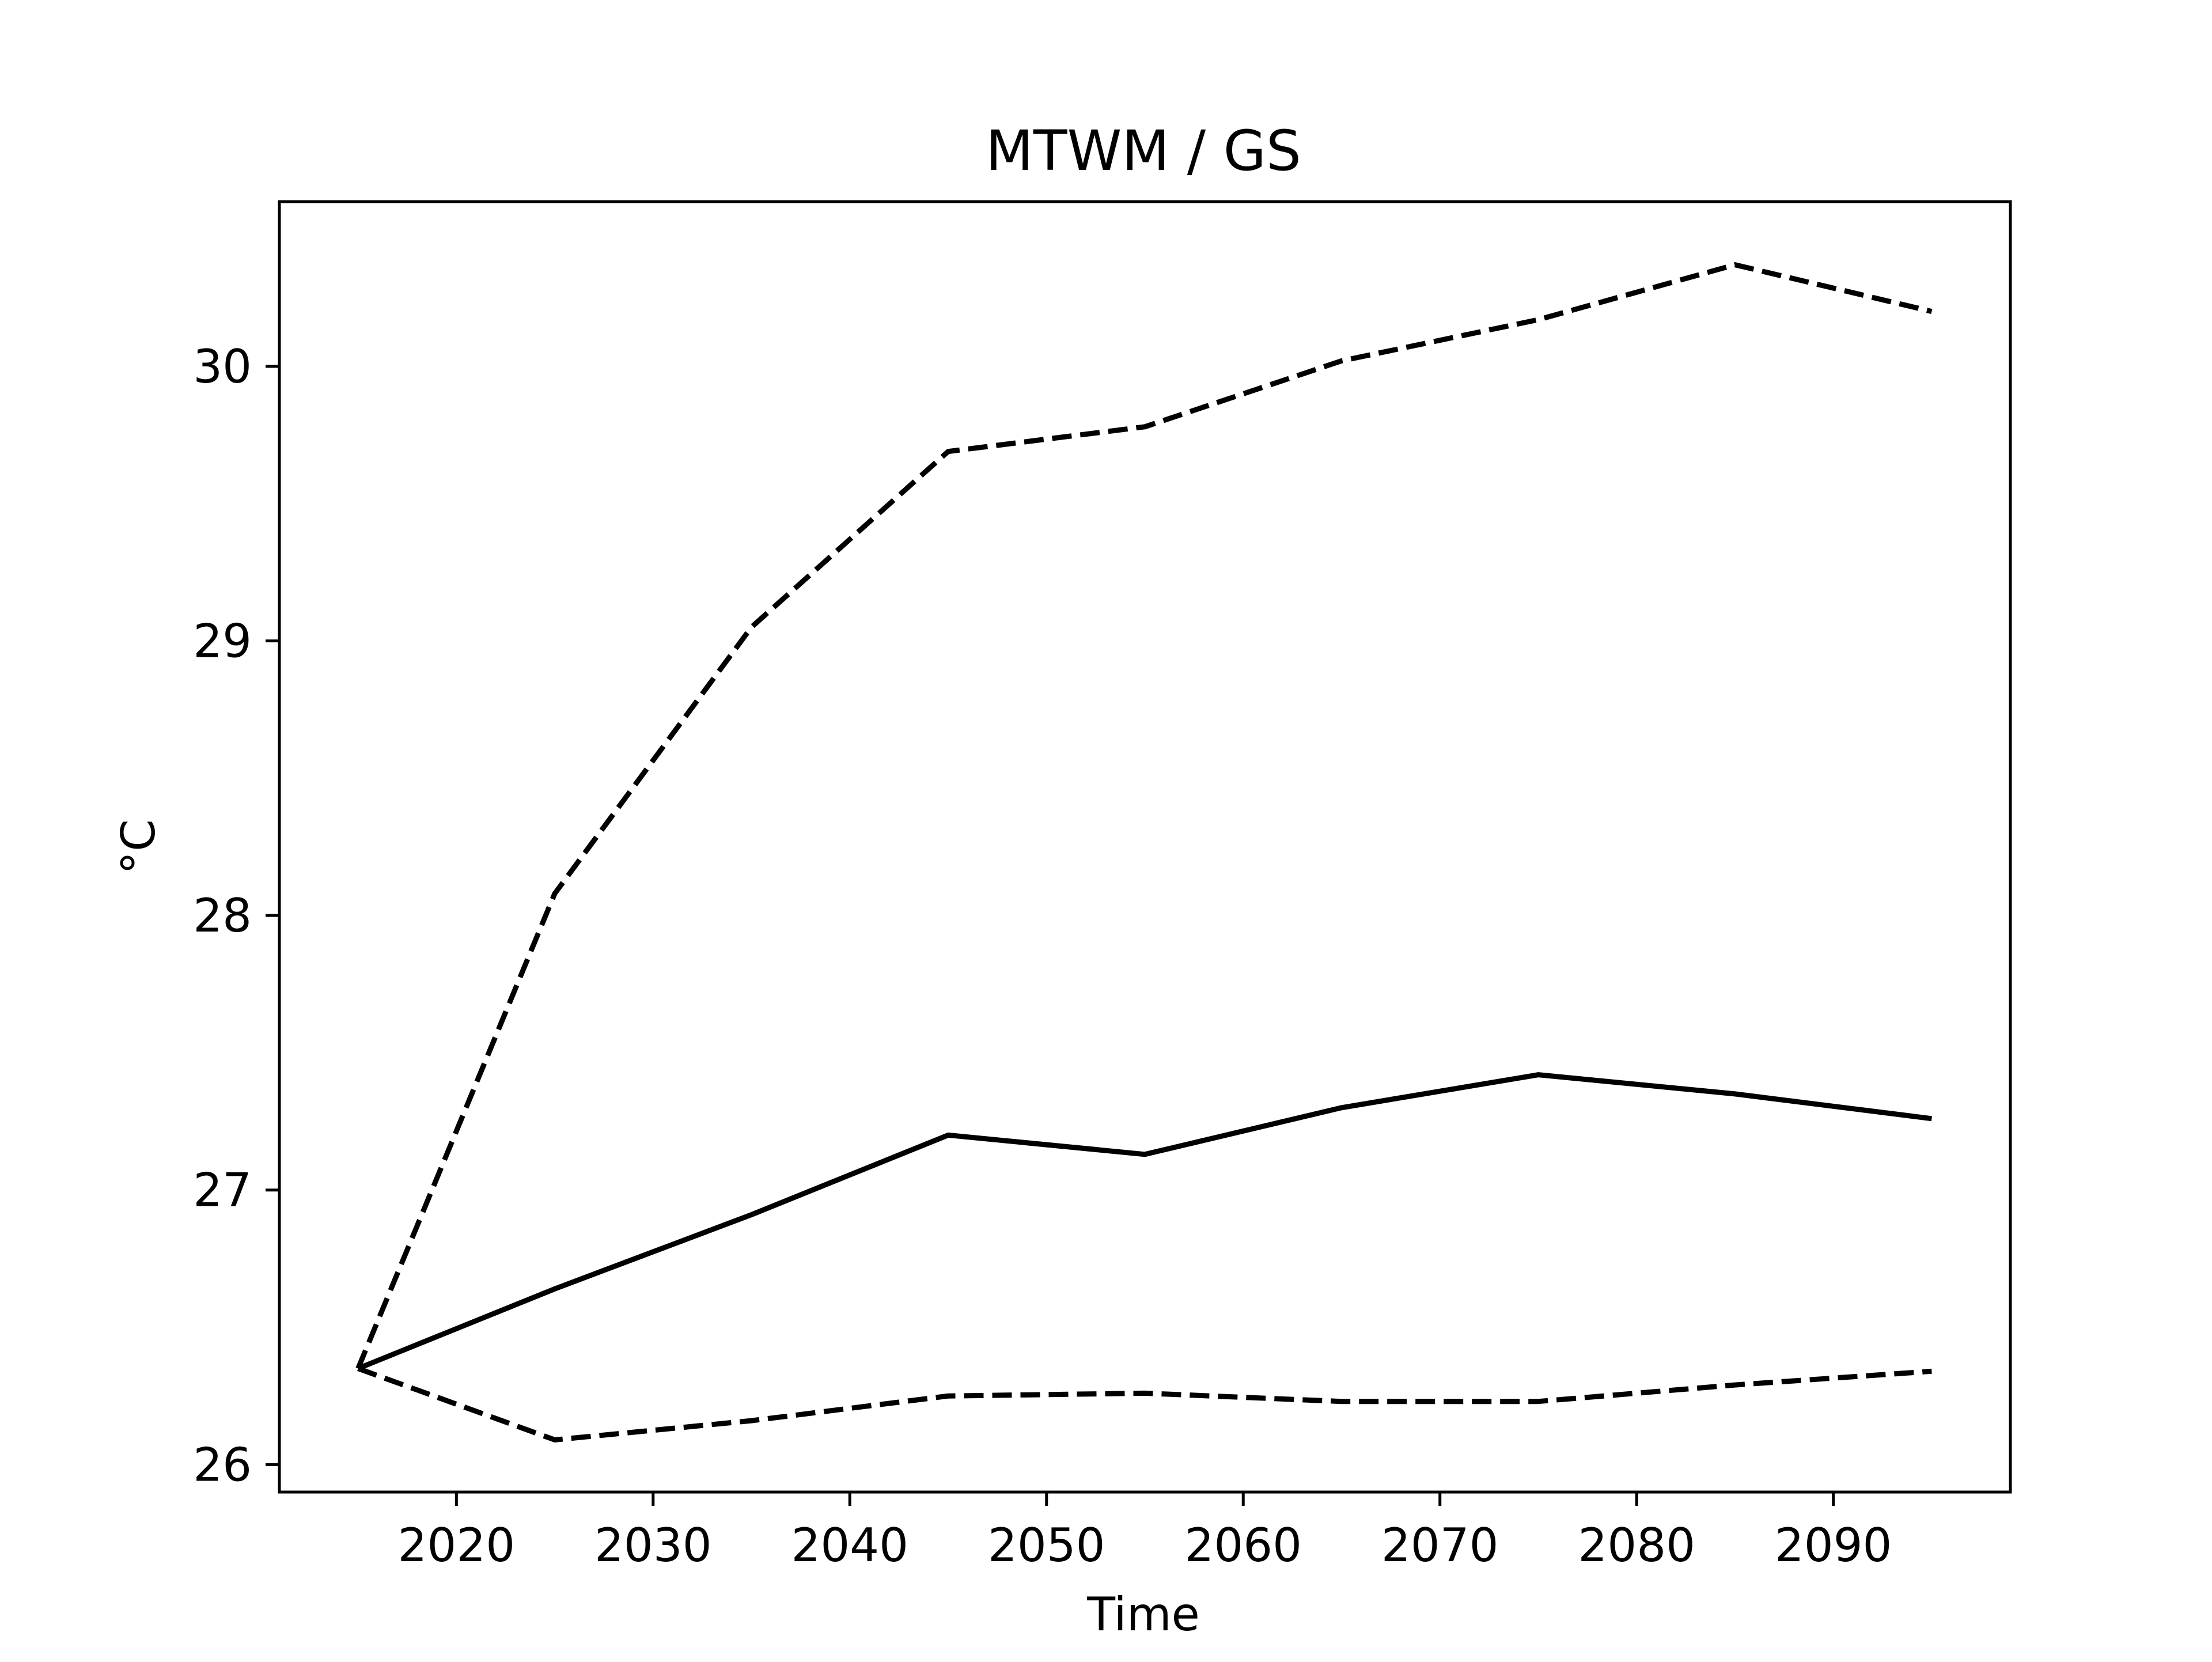 The width and height of the screenshot is (2212, 1662). I want to click on x-axis-ticks: 2020 2030 2040 2050 2060 2070 2080 2090, so click(1145, 1532).